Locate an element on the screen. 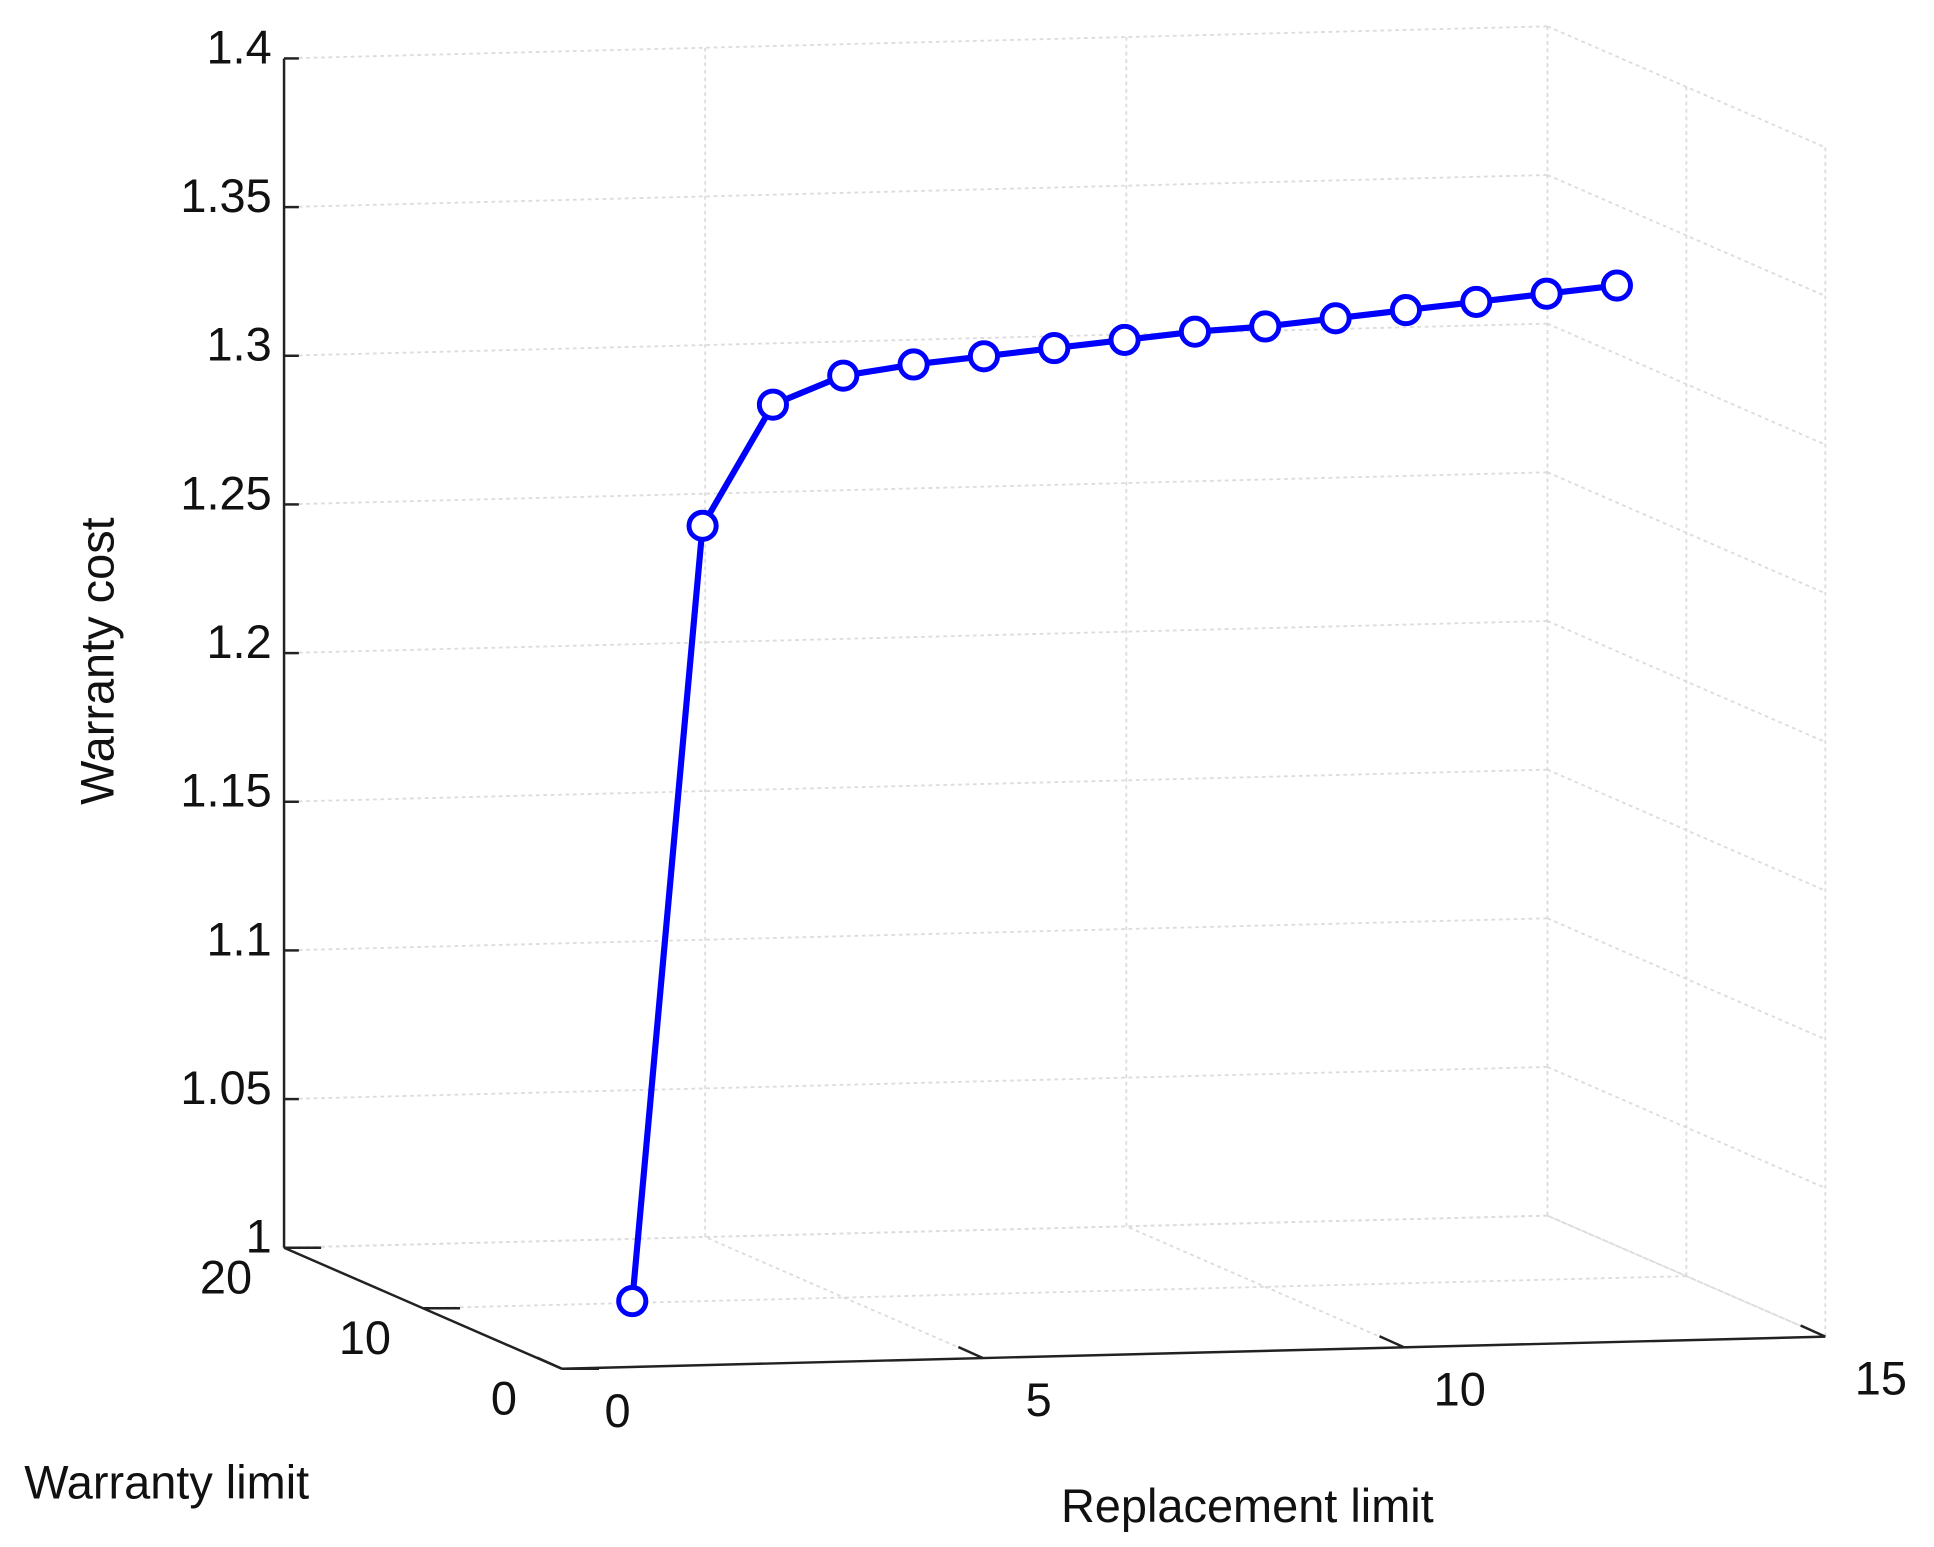  z-tick-label: 1.4 is located at coordinates (238, 47).